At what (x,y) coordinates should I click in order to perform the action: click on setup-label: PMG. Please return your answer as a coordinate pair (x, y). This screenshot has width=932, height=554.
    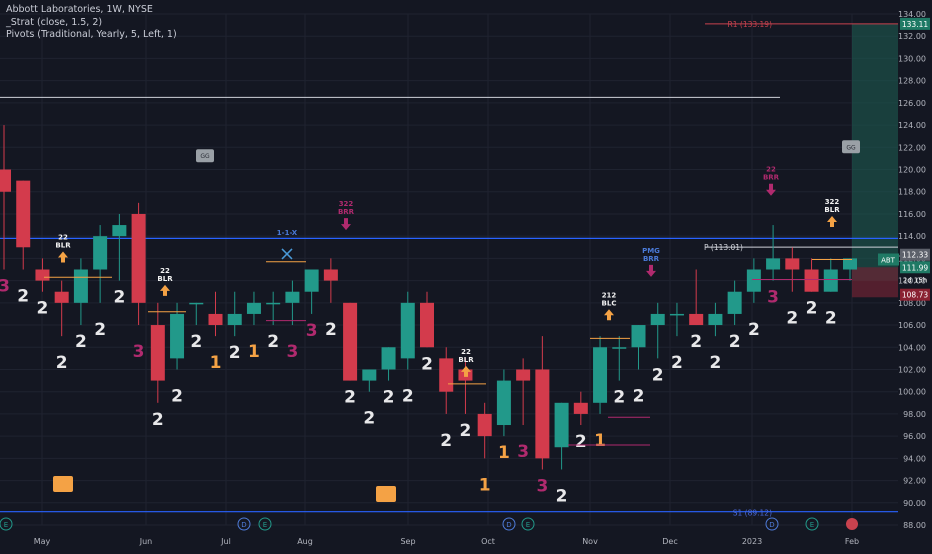
    Looking at the image, I should click on (651, 251).